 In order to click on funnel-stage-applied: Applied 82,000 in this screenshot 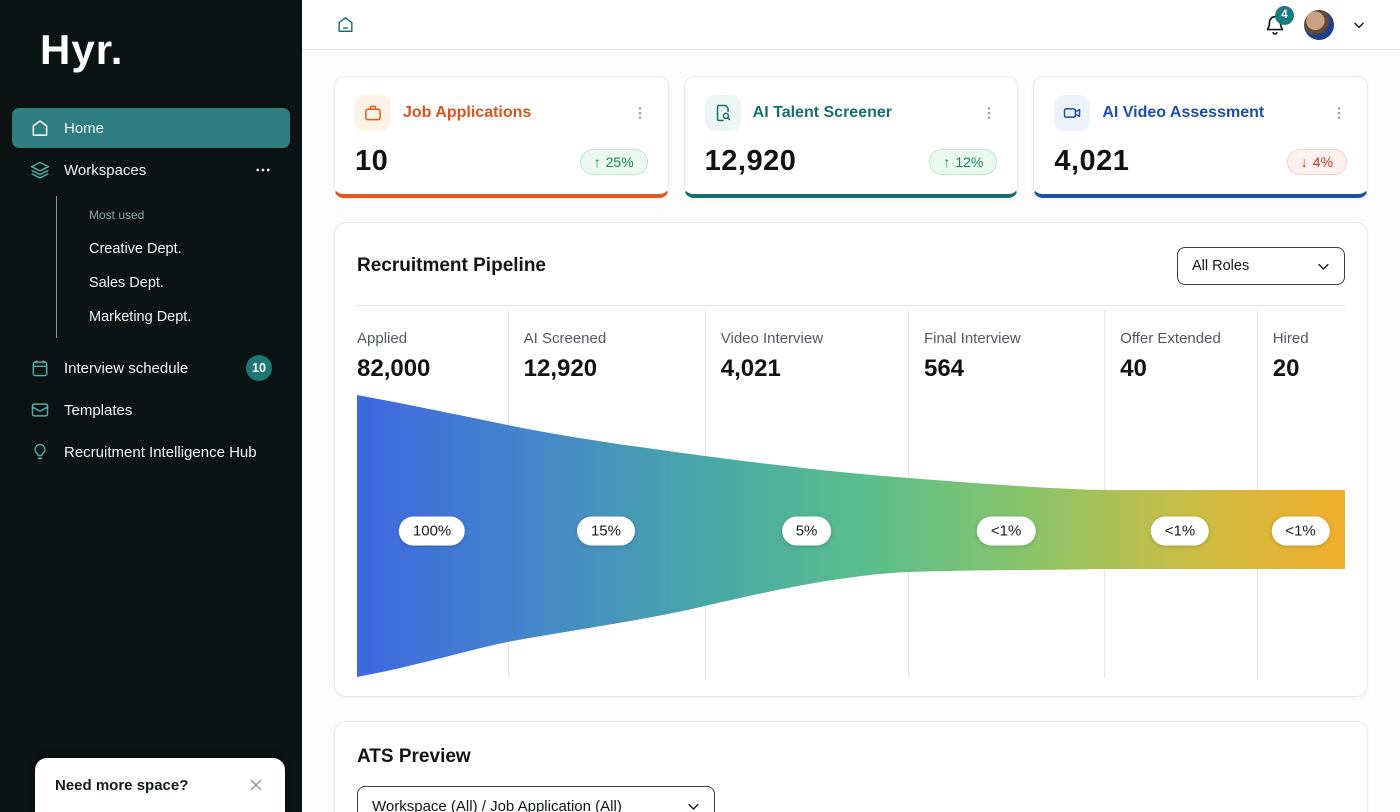, I will do `click(432, 494)`.